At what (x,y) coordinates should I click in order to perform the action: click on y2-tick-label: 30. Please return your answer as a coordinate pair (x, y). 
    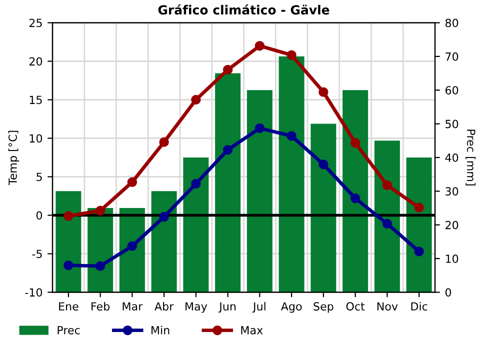
    Looking at the image, I should click on (452, 191).